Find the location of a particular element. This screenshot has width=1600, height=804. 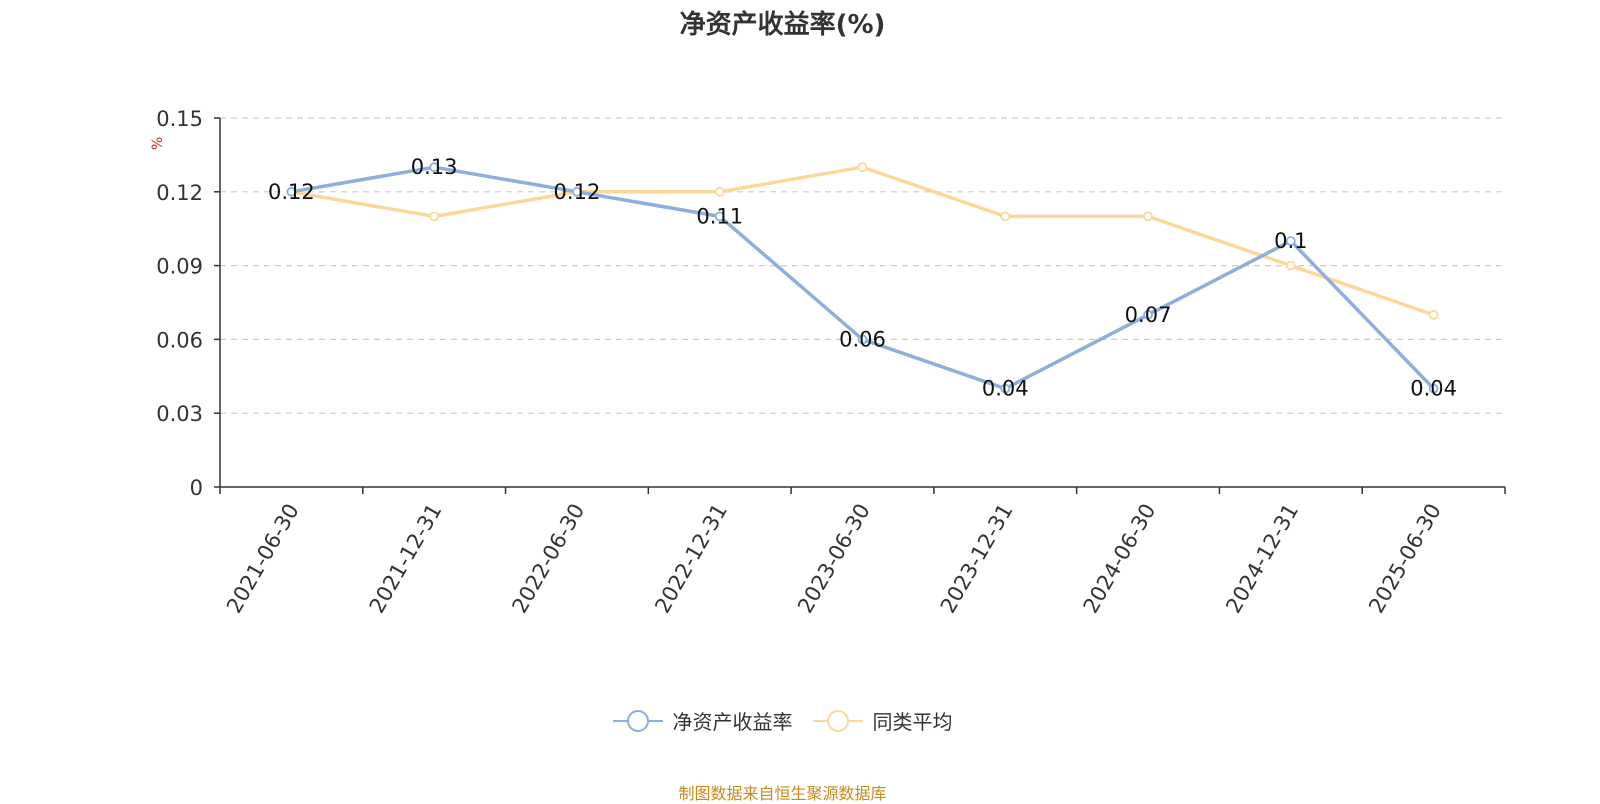

data-label-roe: 0.13 is located at coordinates (434, 167).